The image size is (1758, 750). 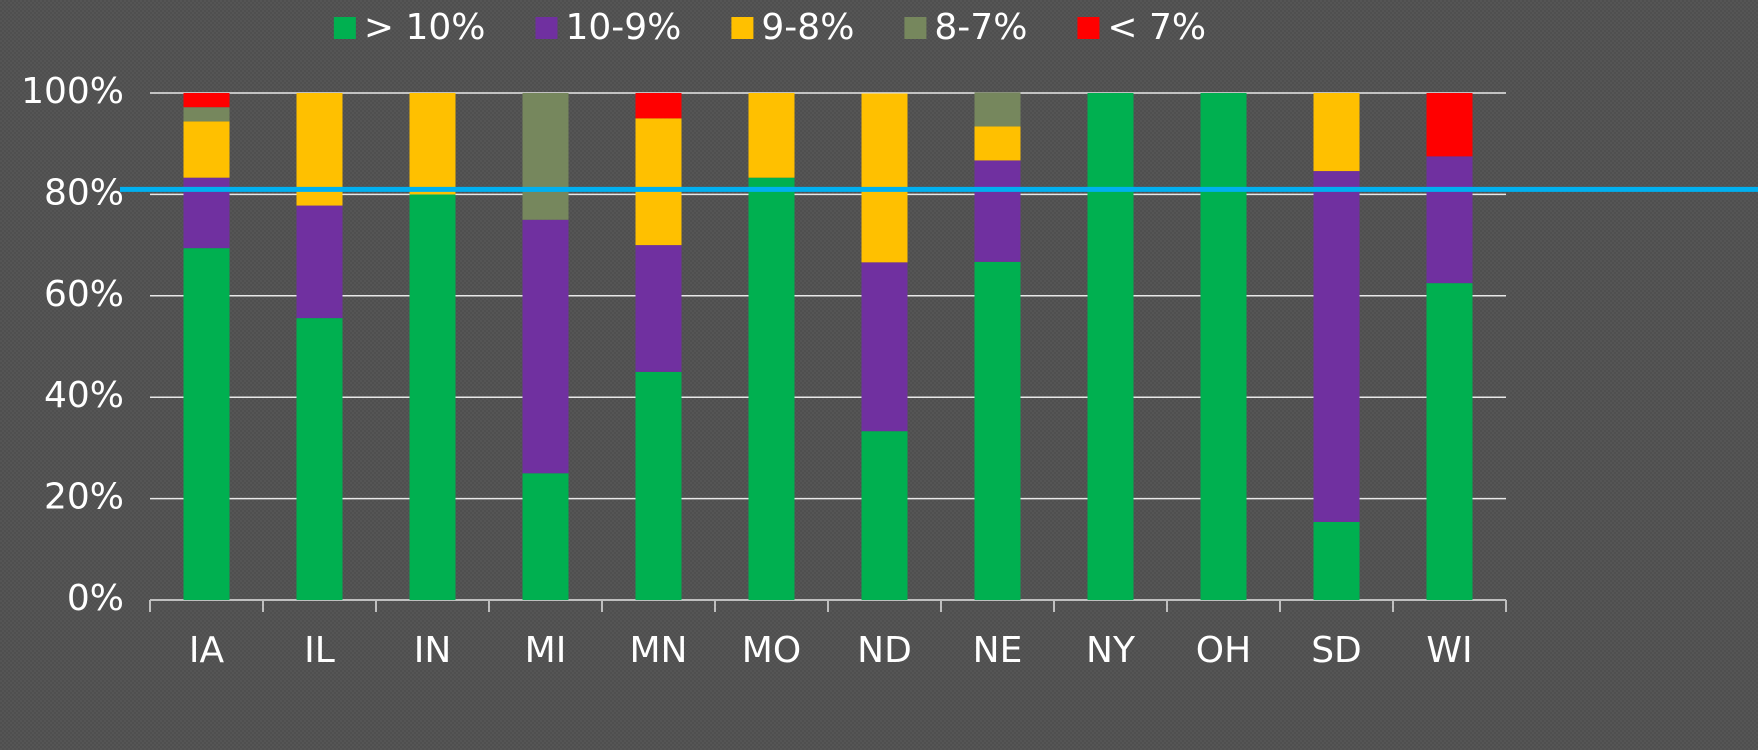 I want to click on x-tick-label: IA, so click(x=207, y=650).